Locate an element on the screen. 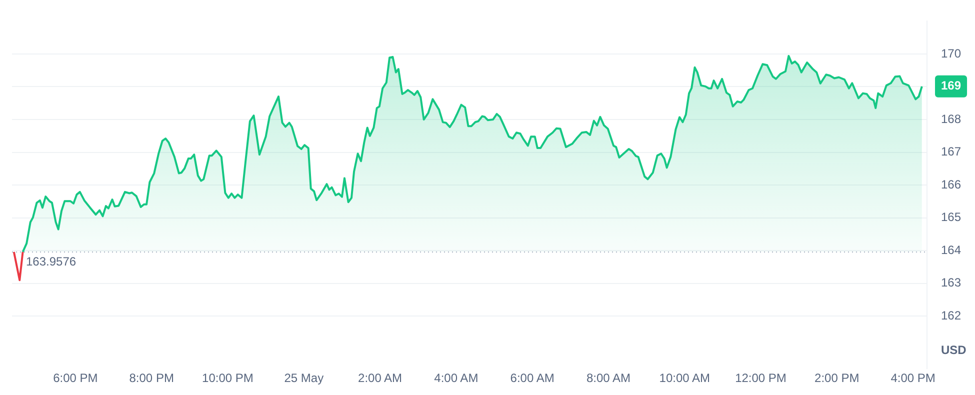 This screenshot has height=395, width=975. y-tick-label: 167 is located at coordinates (951, 151).